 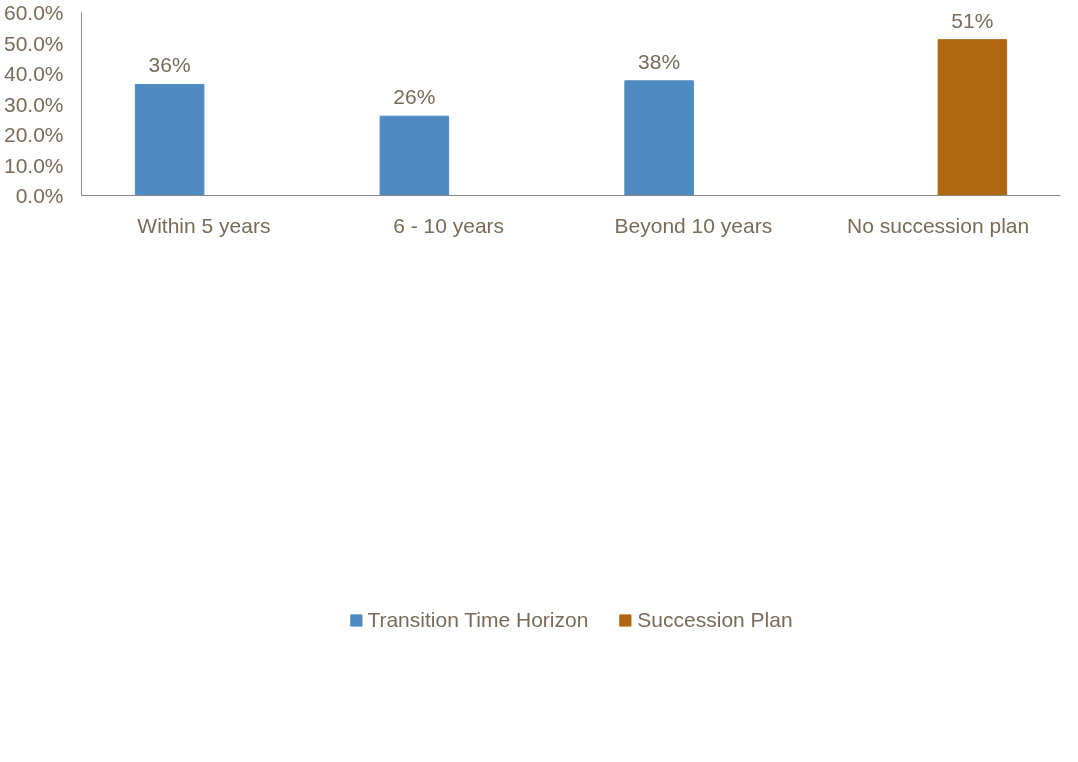 What do you see at coordinates (39, 195) in the screenshot?
I see `y-tick-label: 0.0%` at bounding box center [39, 195].